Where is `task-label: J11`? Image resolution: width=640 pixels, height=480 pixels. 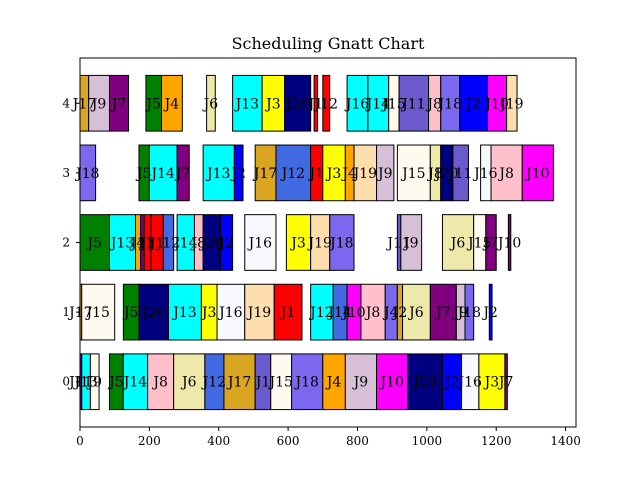 task-label: J11 is located at coordinates (459, 174).